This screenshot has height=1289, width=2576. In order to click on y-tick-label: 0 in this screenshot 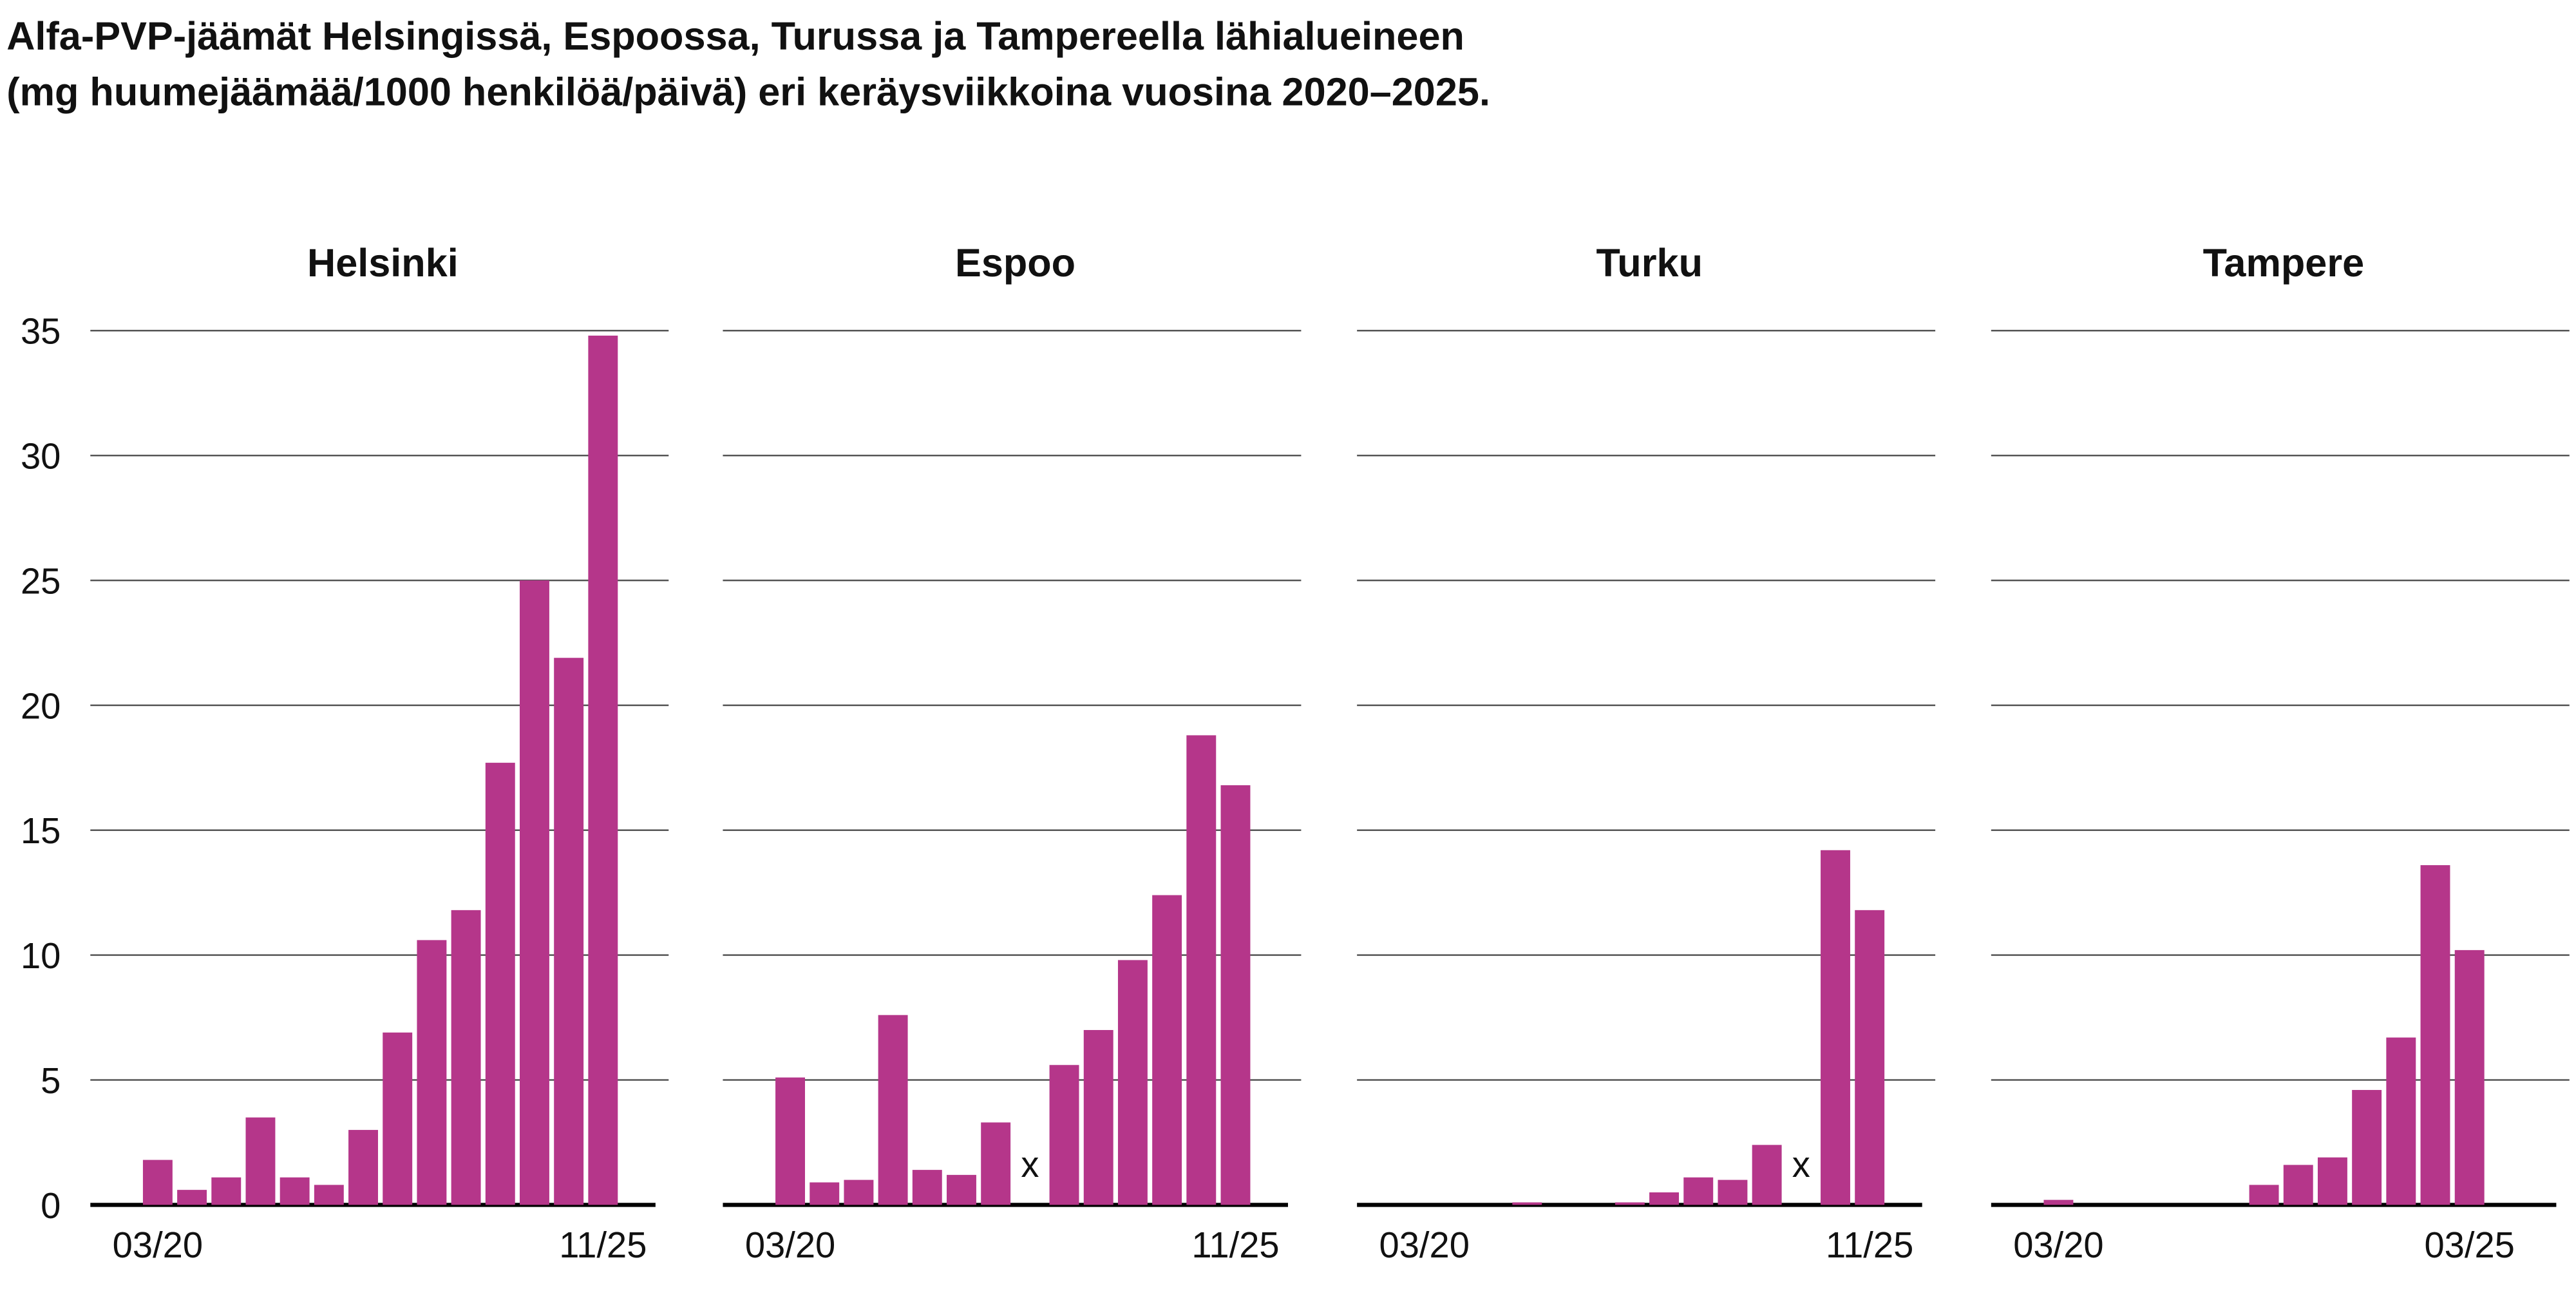, I will do `click(51, 1205)`.